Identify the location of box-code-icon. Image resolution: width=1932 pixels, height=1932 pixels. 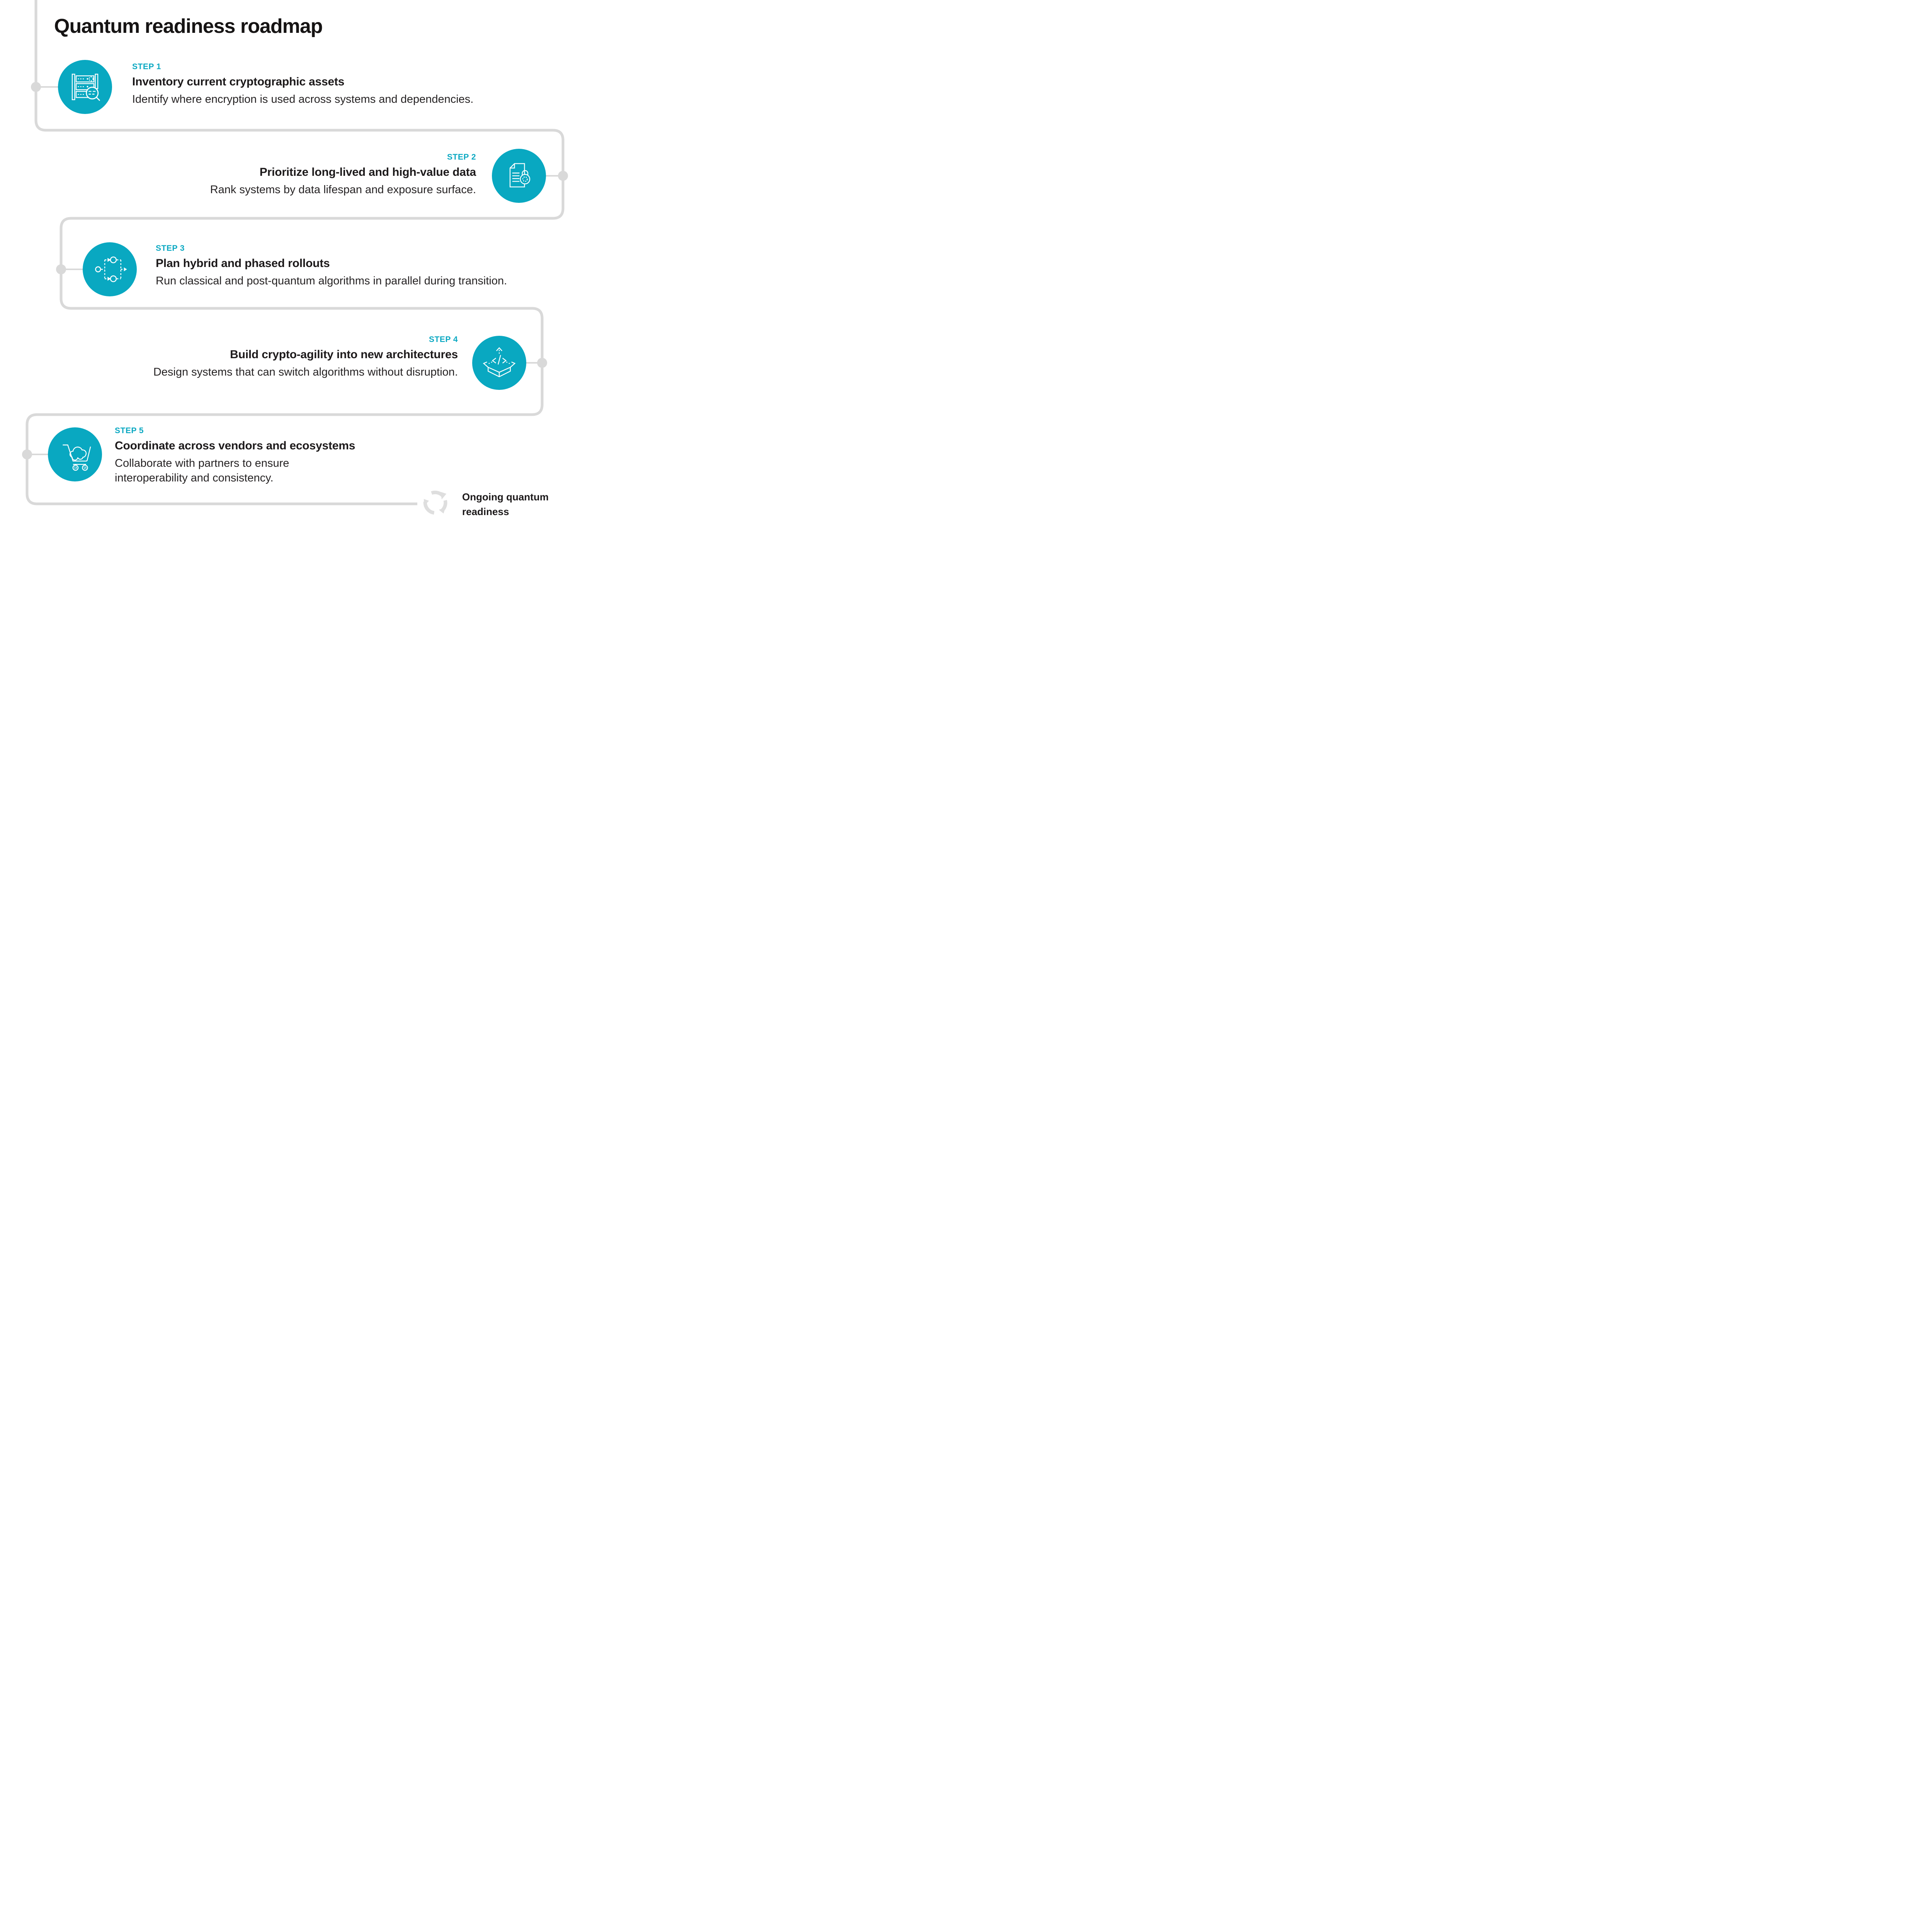
(500, 362).